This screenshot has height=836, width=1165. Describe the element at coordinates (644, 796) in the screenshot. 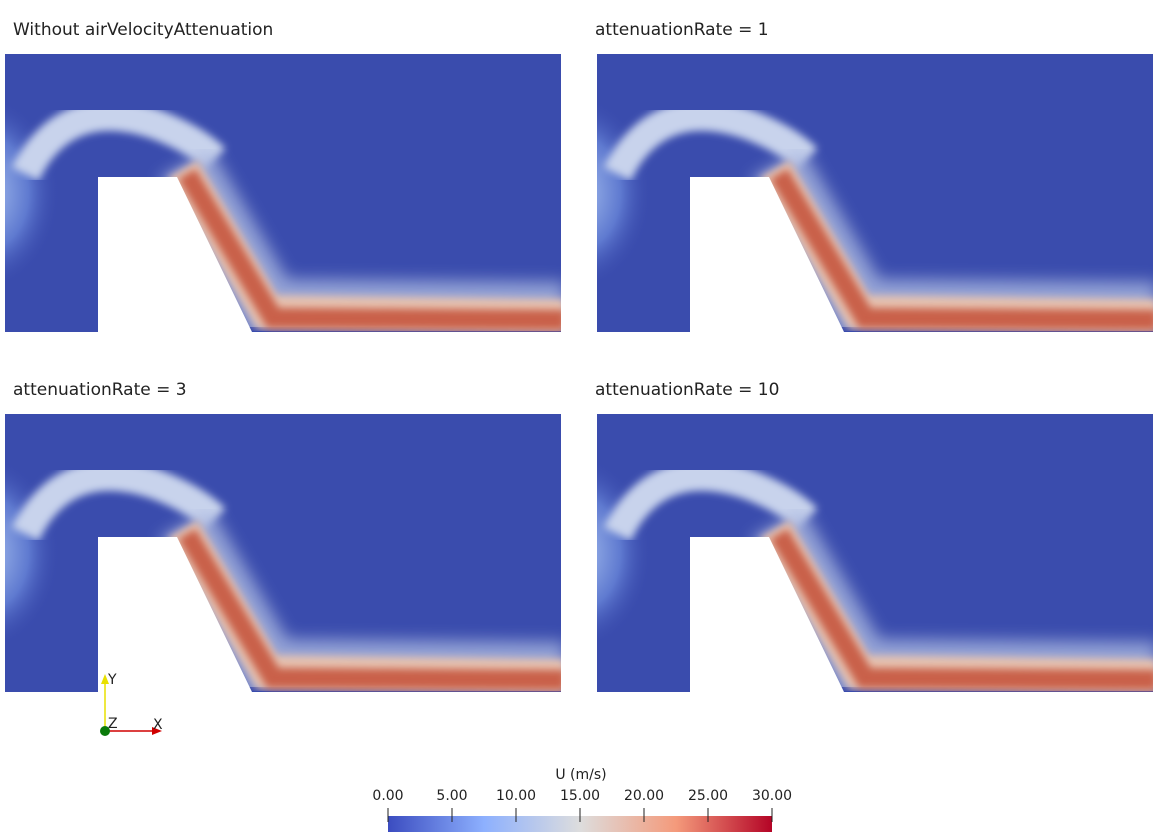

I see `colorbar-tick-label: 20.00` at that location.